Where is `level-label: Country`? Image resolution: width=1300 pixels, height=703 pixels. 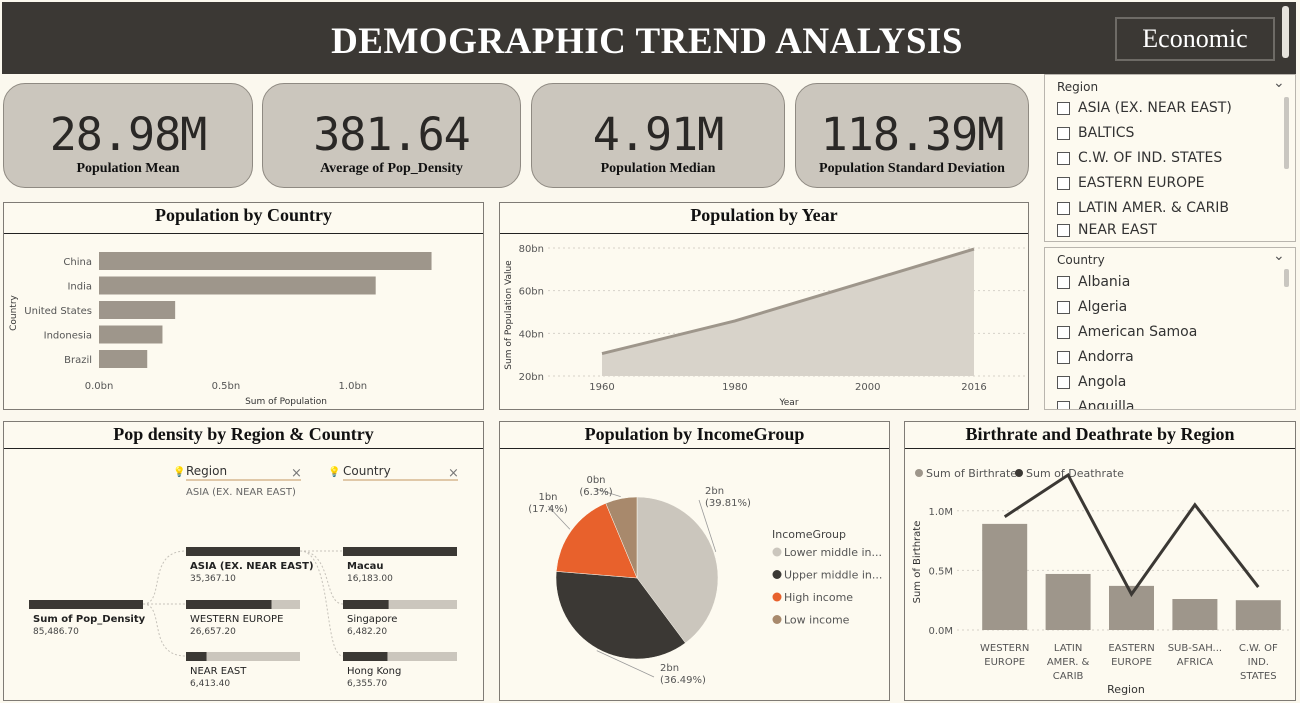
level-label: Country is located at coordinates (367, 471).